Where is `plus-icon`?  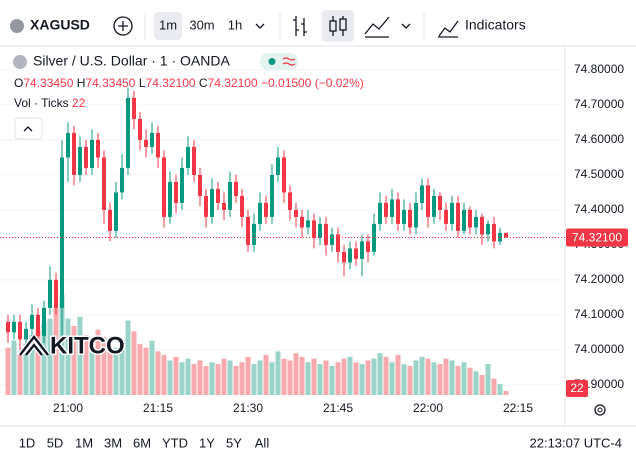
plus-icon is located at coordinates (123, 26).